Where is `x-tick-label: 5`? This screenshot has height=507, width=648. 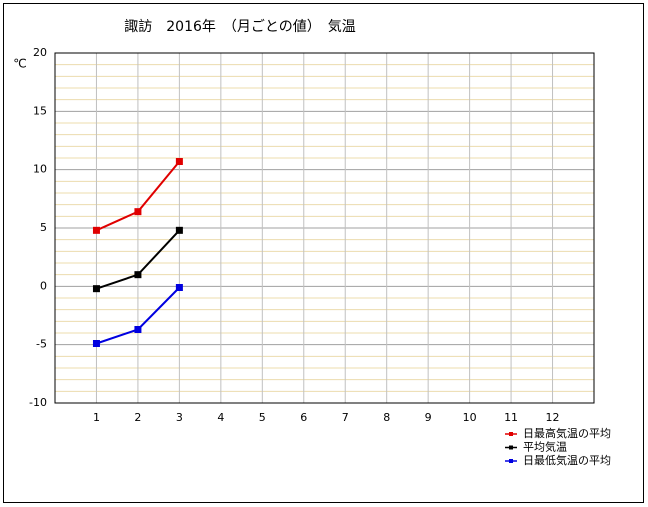 x-tick-label: 5 is located at coordinates (262, 417).